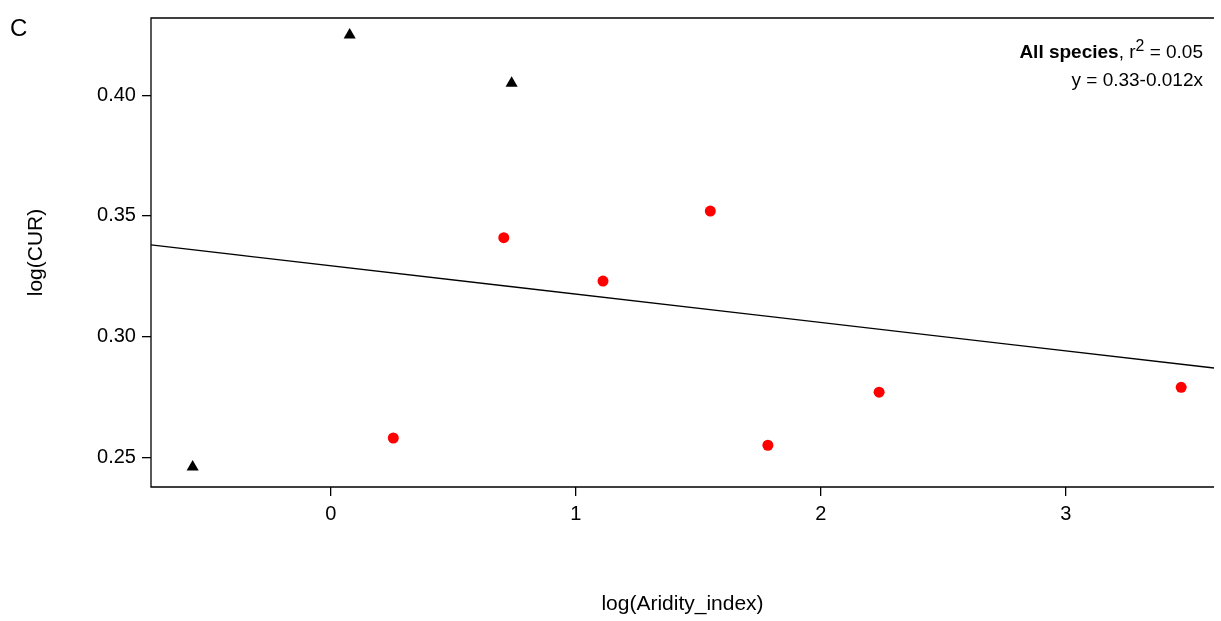 The height and width of the screenshot is (621, 1221). What do you see at coordinates (1136, 80) in the screenshot?
I see `annotation: y = 0.33-0.012x` at bounding box center [1136, 80].